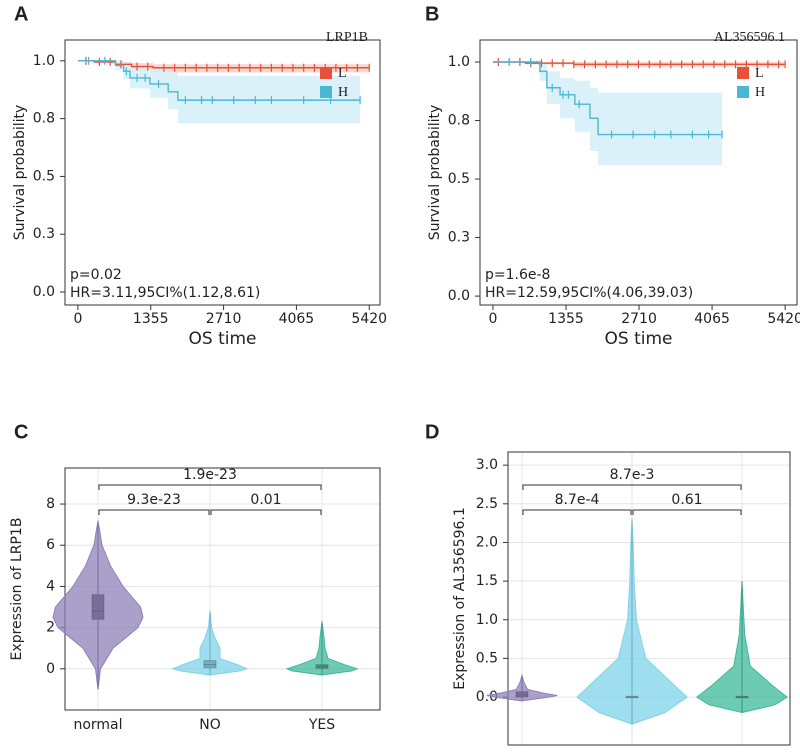 The width and height of the screenshot is (800, 753). What do you see at coordinates (50, 628) in the screenshot?
I see `y-tick-label: 2` at bounding box center [50, 628].